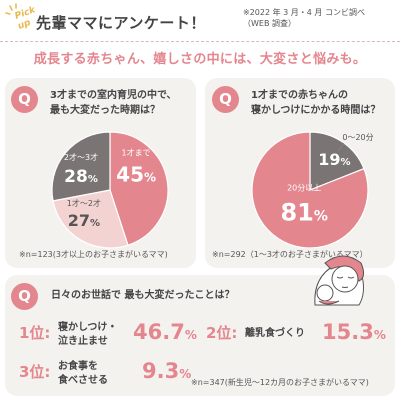 The width and height of the screenshot is (400, 400). I want to click on question1-sample-note: ※n=123(3才以上のお子さまがいるママ), so click(93, 254).